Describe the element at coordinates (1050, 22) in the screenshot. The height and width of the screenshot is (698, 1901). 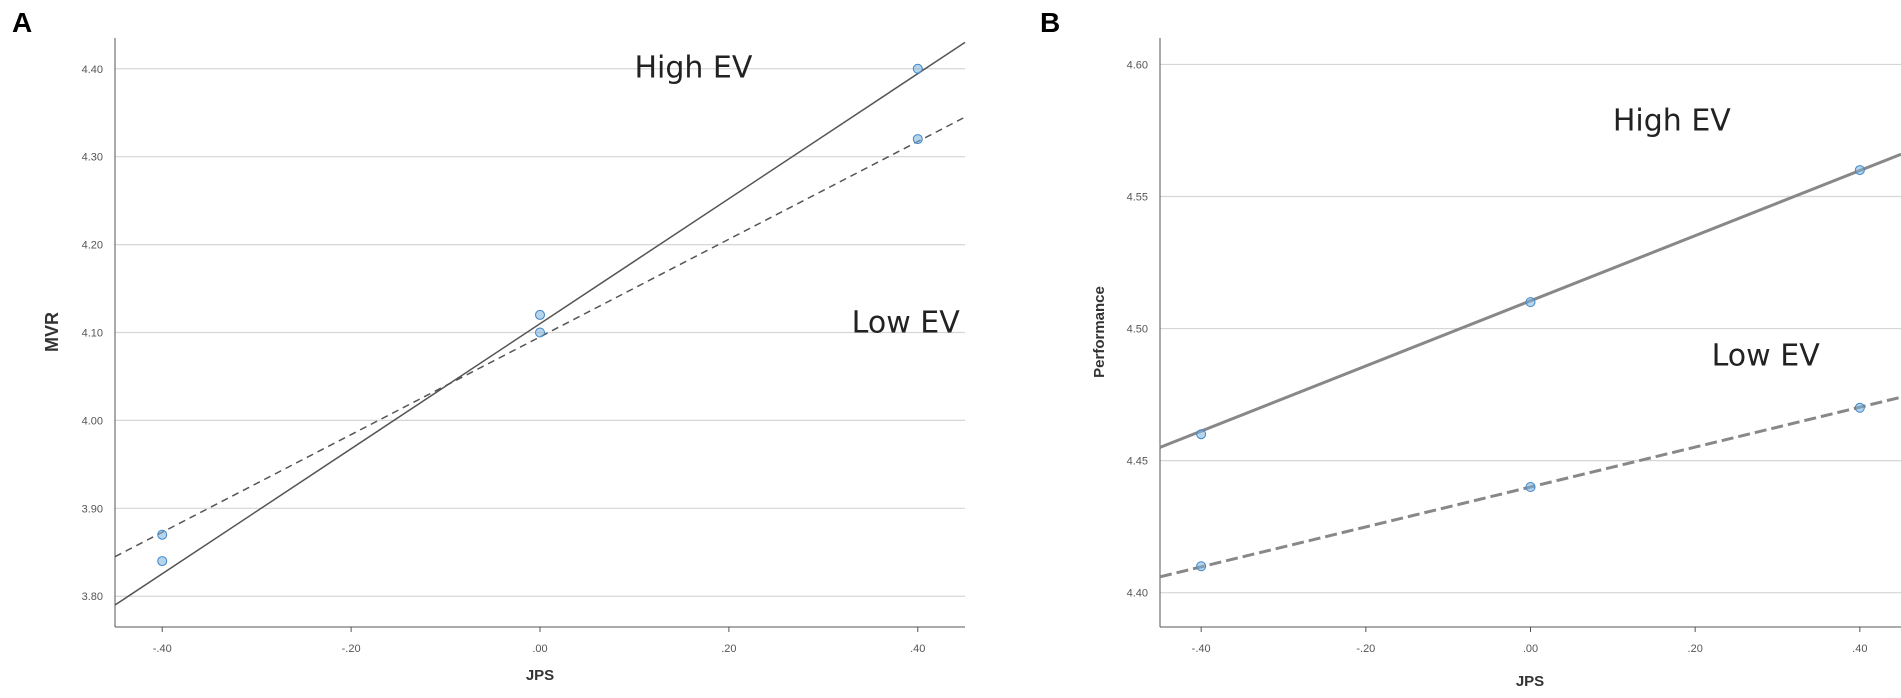
I see `panel-letter: B` at that location.